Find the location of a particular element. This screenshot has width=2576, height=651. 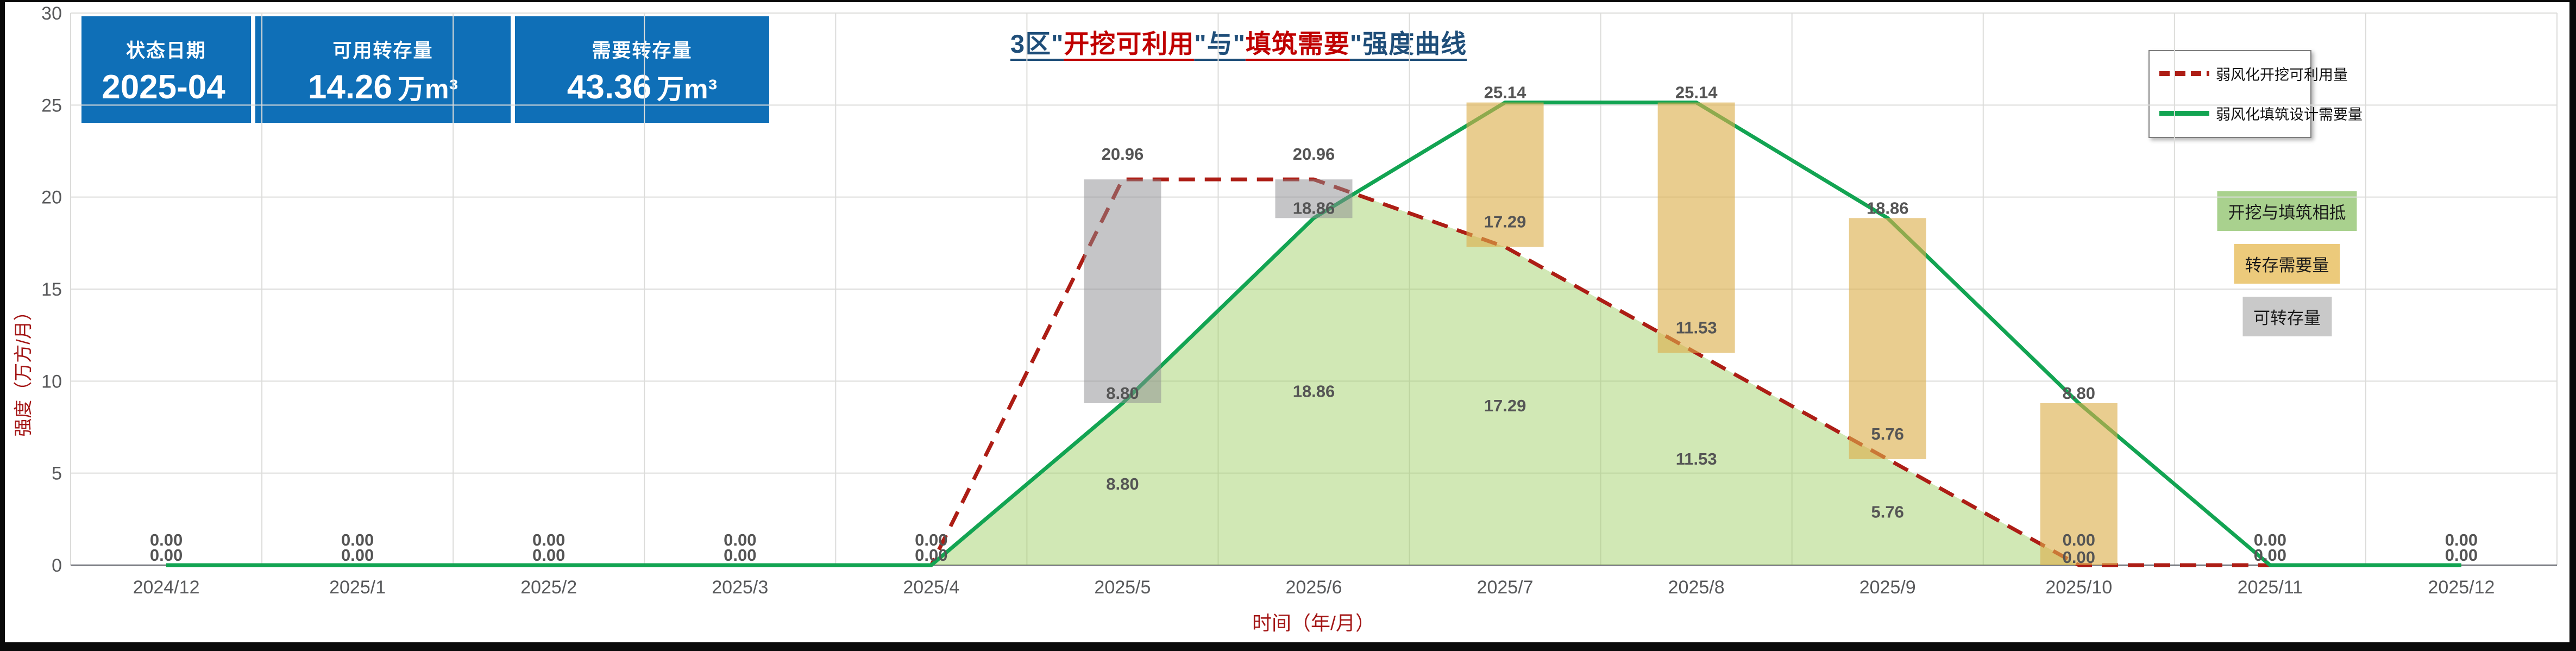

chart-title-segment: "强度曲线 is located at coordinates (1408, 43).